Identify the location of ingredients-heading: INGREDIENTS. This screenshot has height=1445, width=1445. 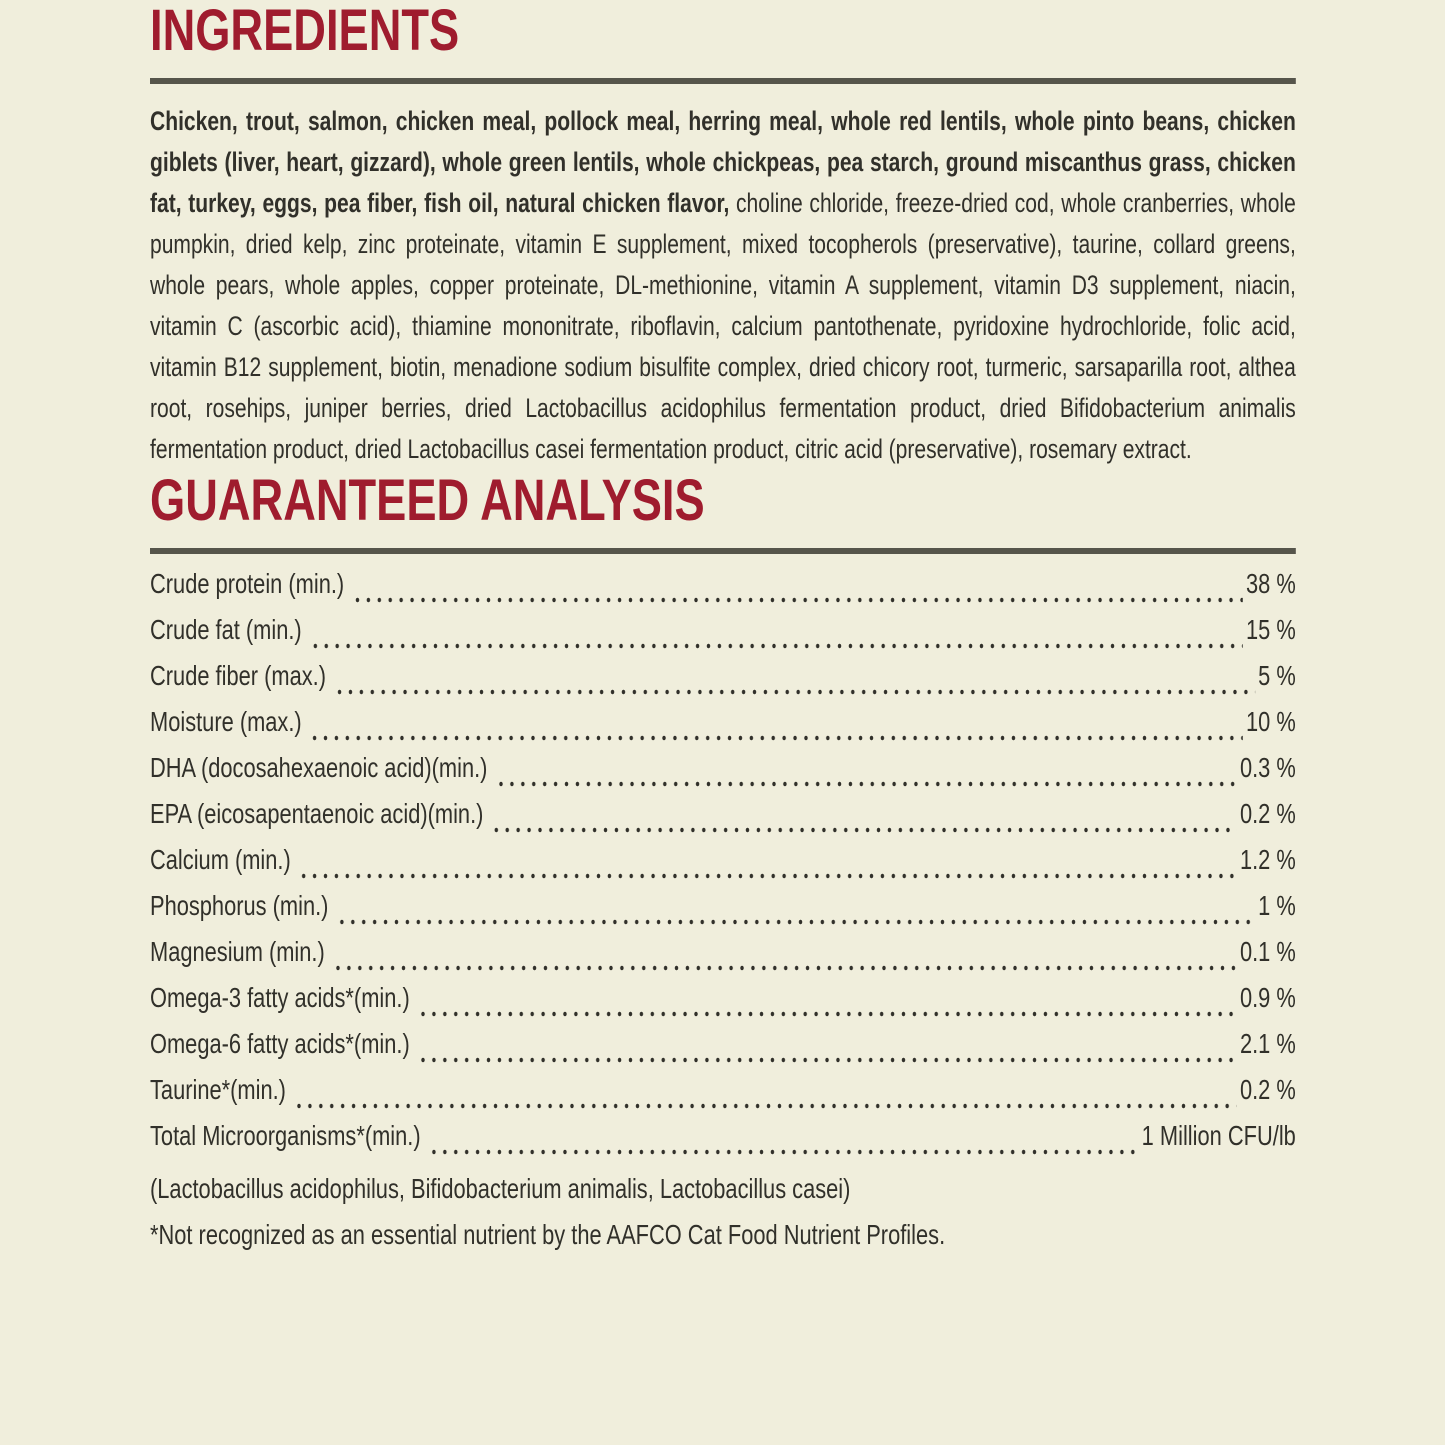
(305, 31).